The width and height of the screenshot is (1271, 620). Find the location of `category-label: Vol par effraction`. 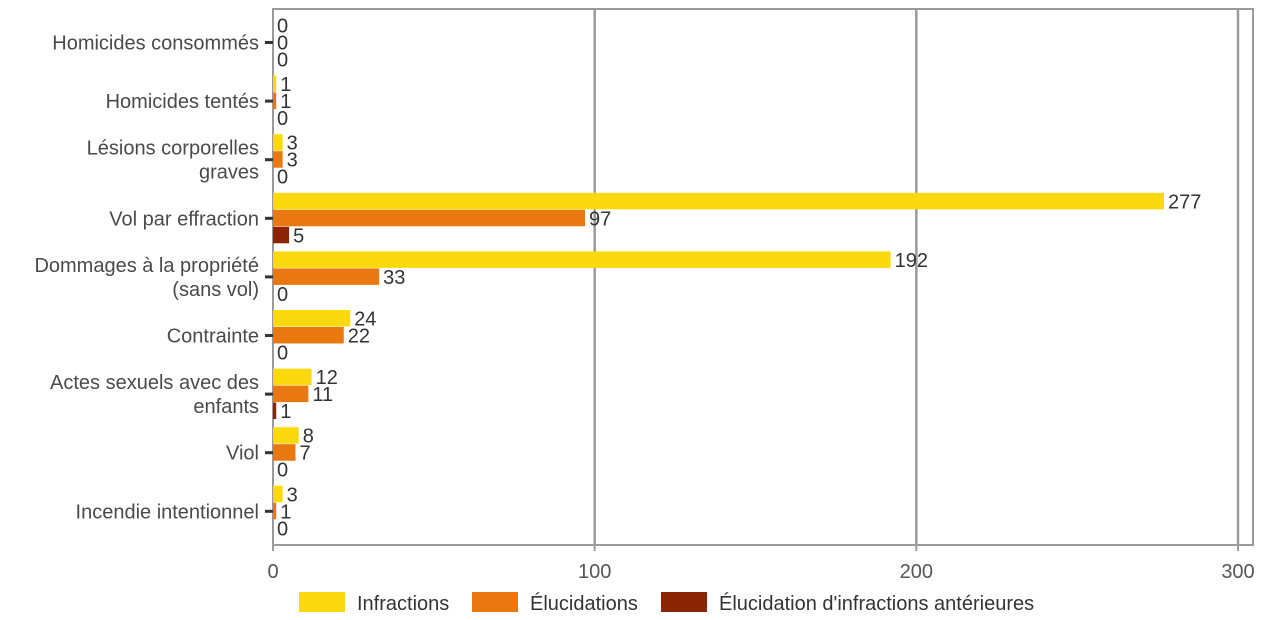

category-label: Vol par effraction is located at coordinates (184, 219).